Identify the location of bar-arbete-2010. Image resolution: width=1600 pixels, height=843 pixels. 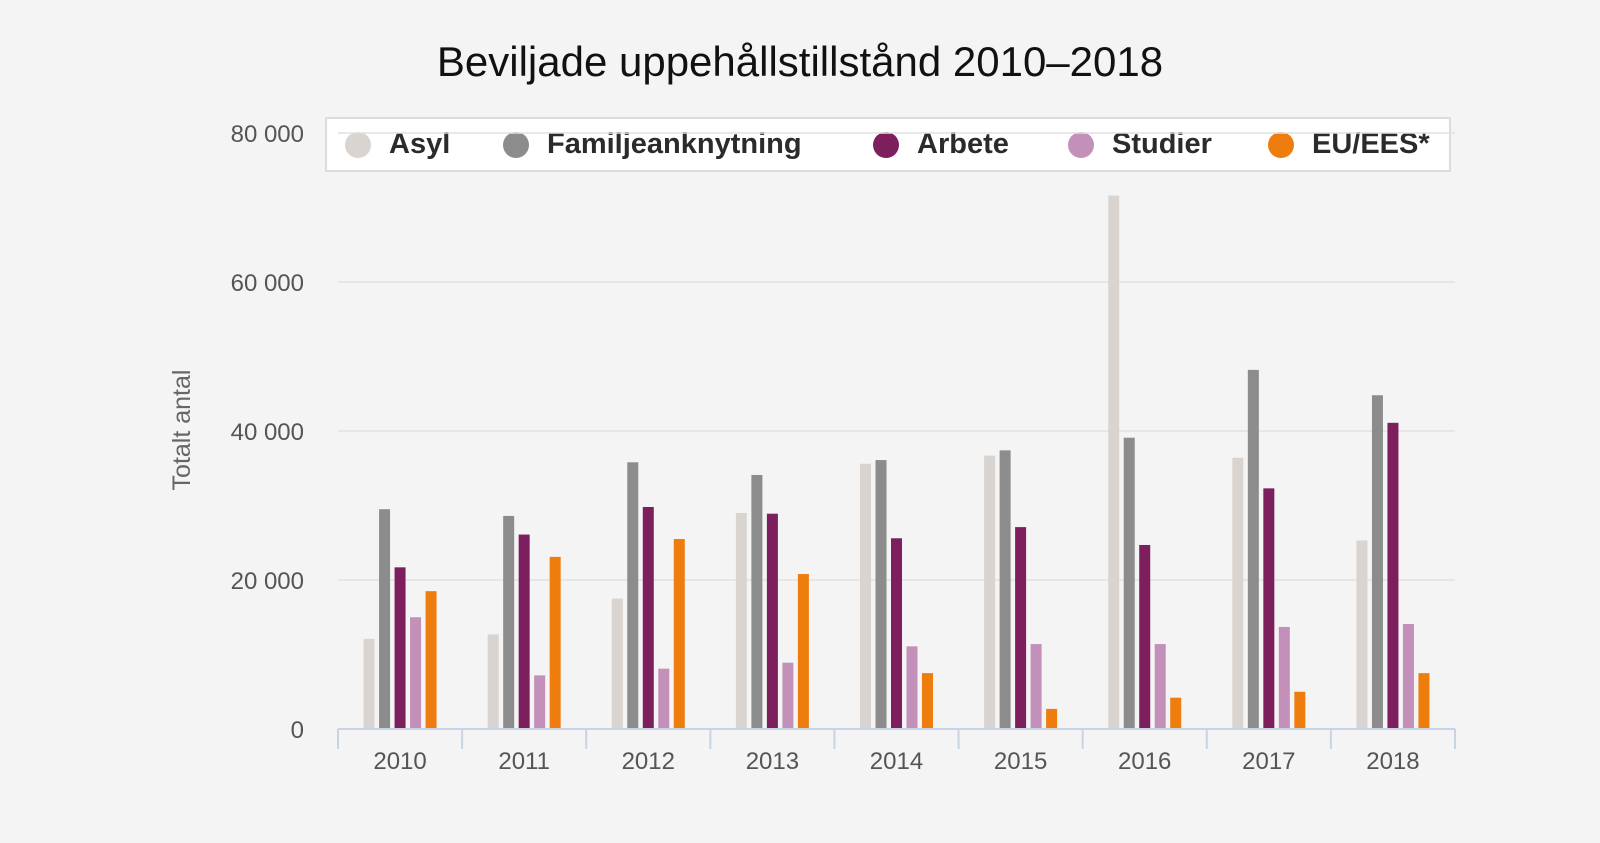
(400, 648).